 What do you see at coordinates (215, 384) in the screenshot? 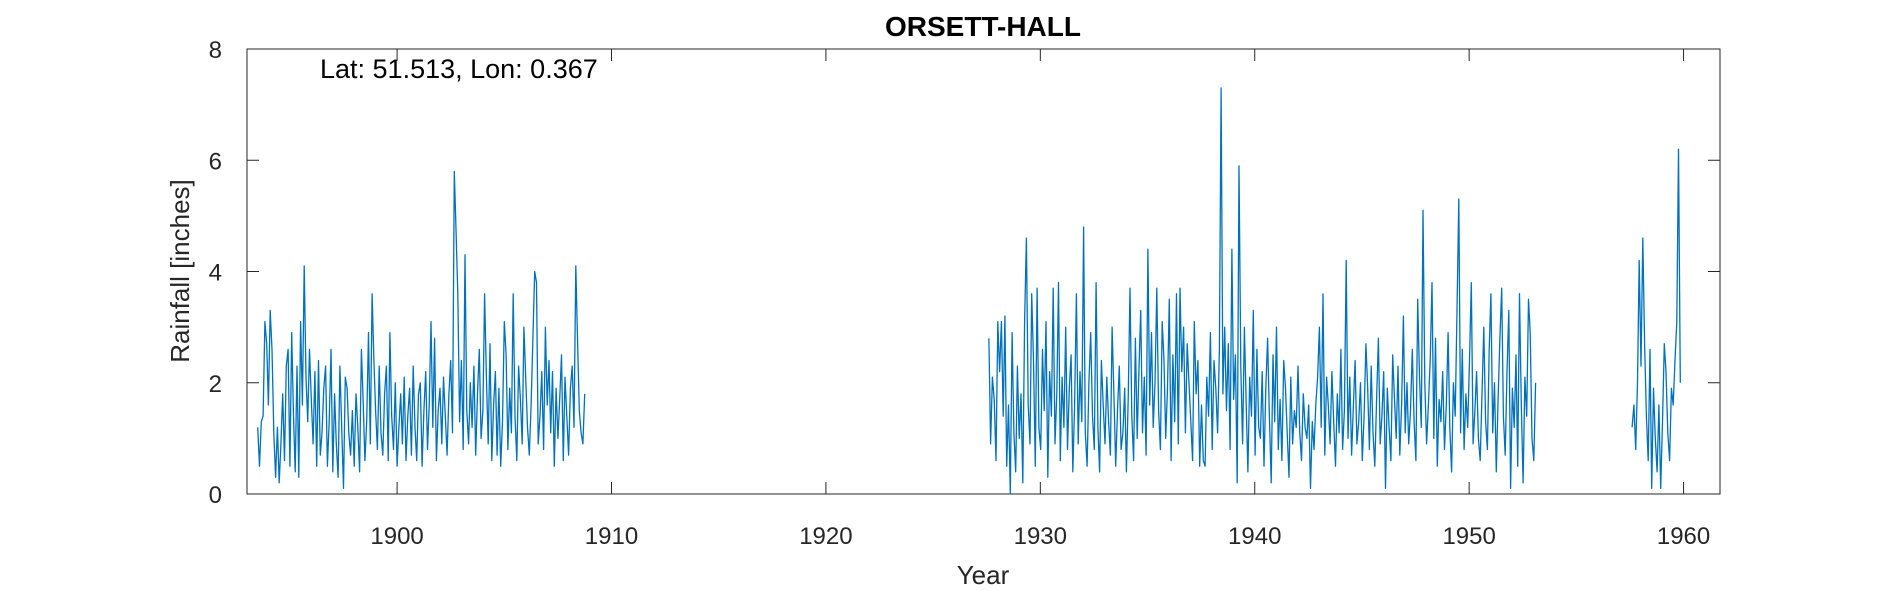
I see `y-tick-label: 2` at bounding box center [215, 384].